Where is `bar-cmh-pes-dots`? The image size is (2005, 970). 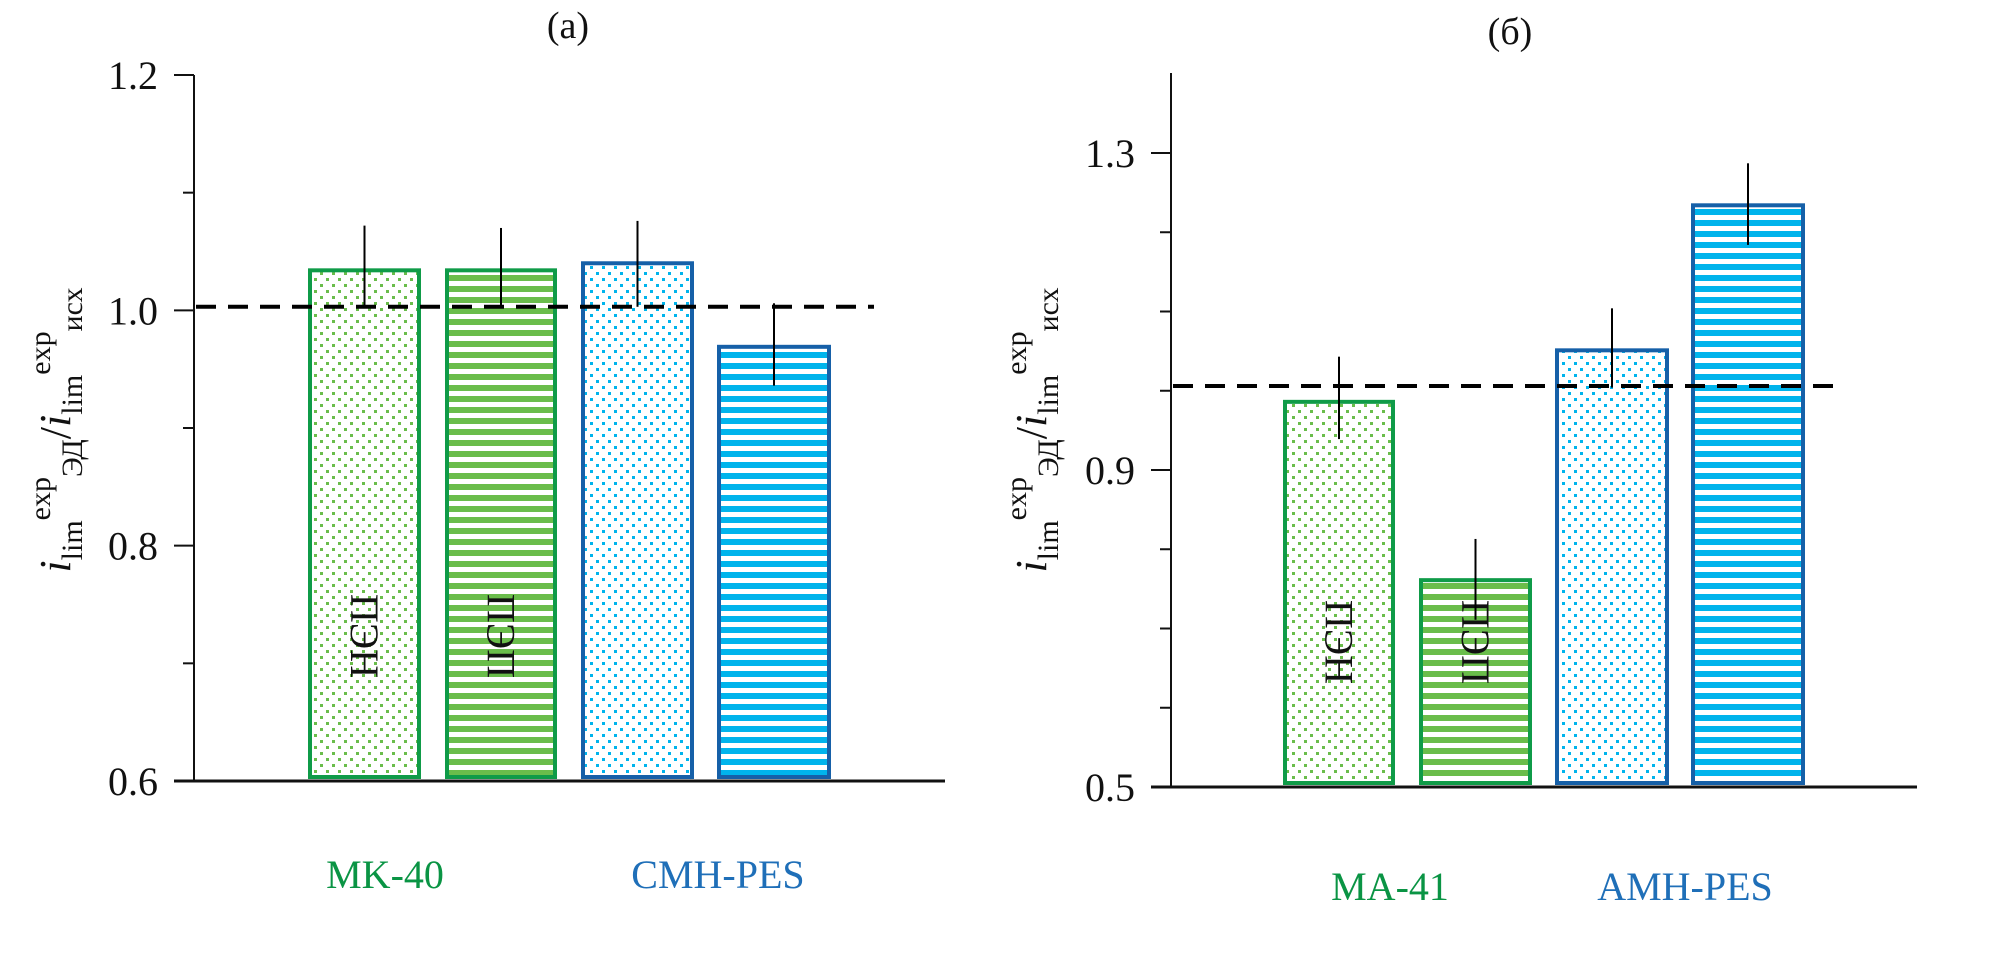
bar-cmh-pes-dots is located at coordinates (637, 520).